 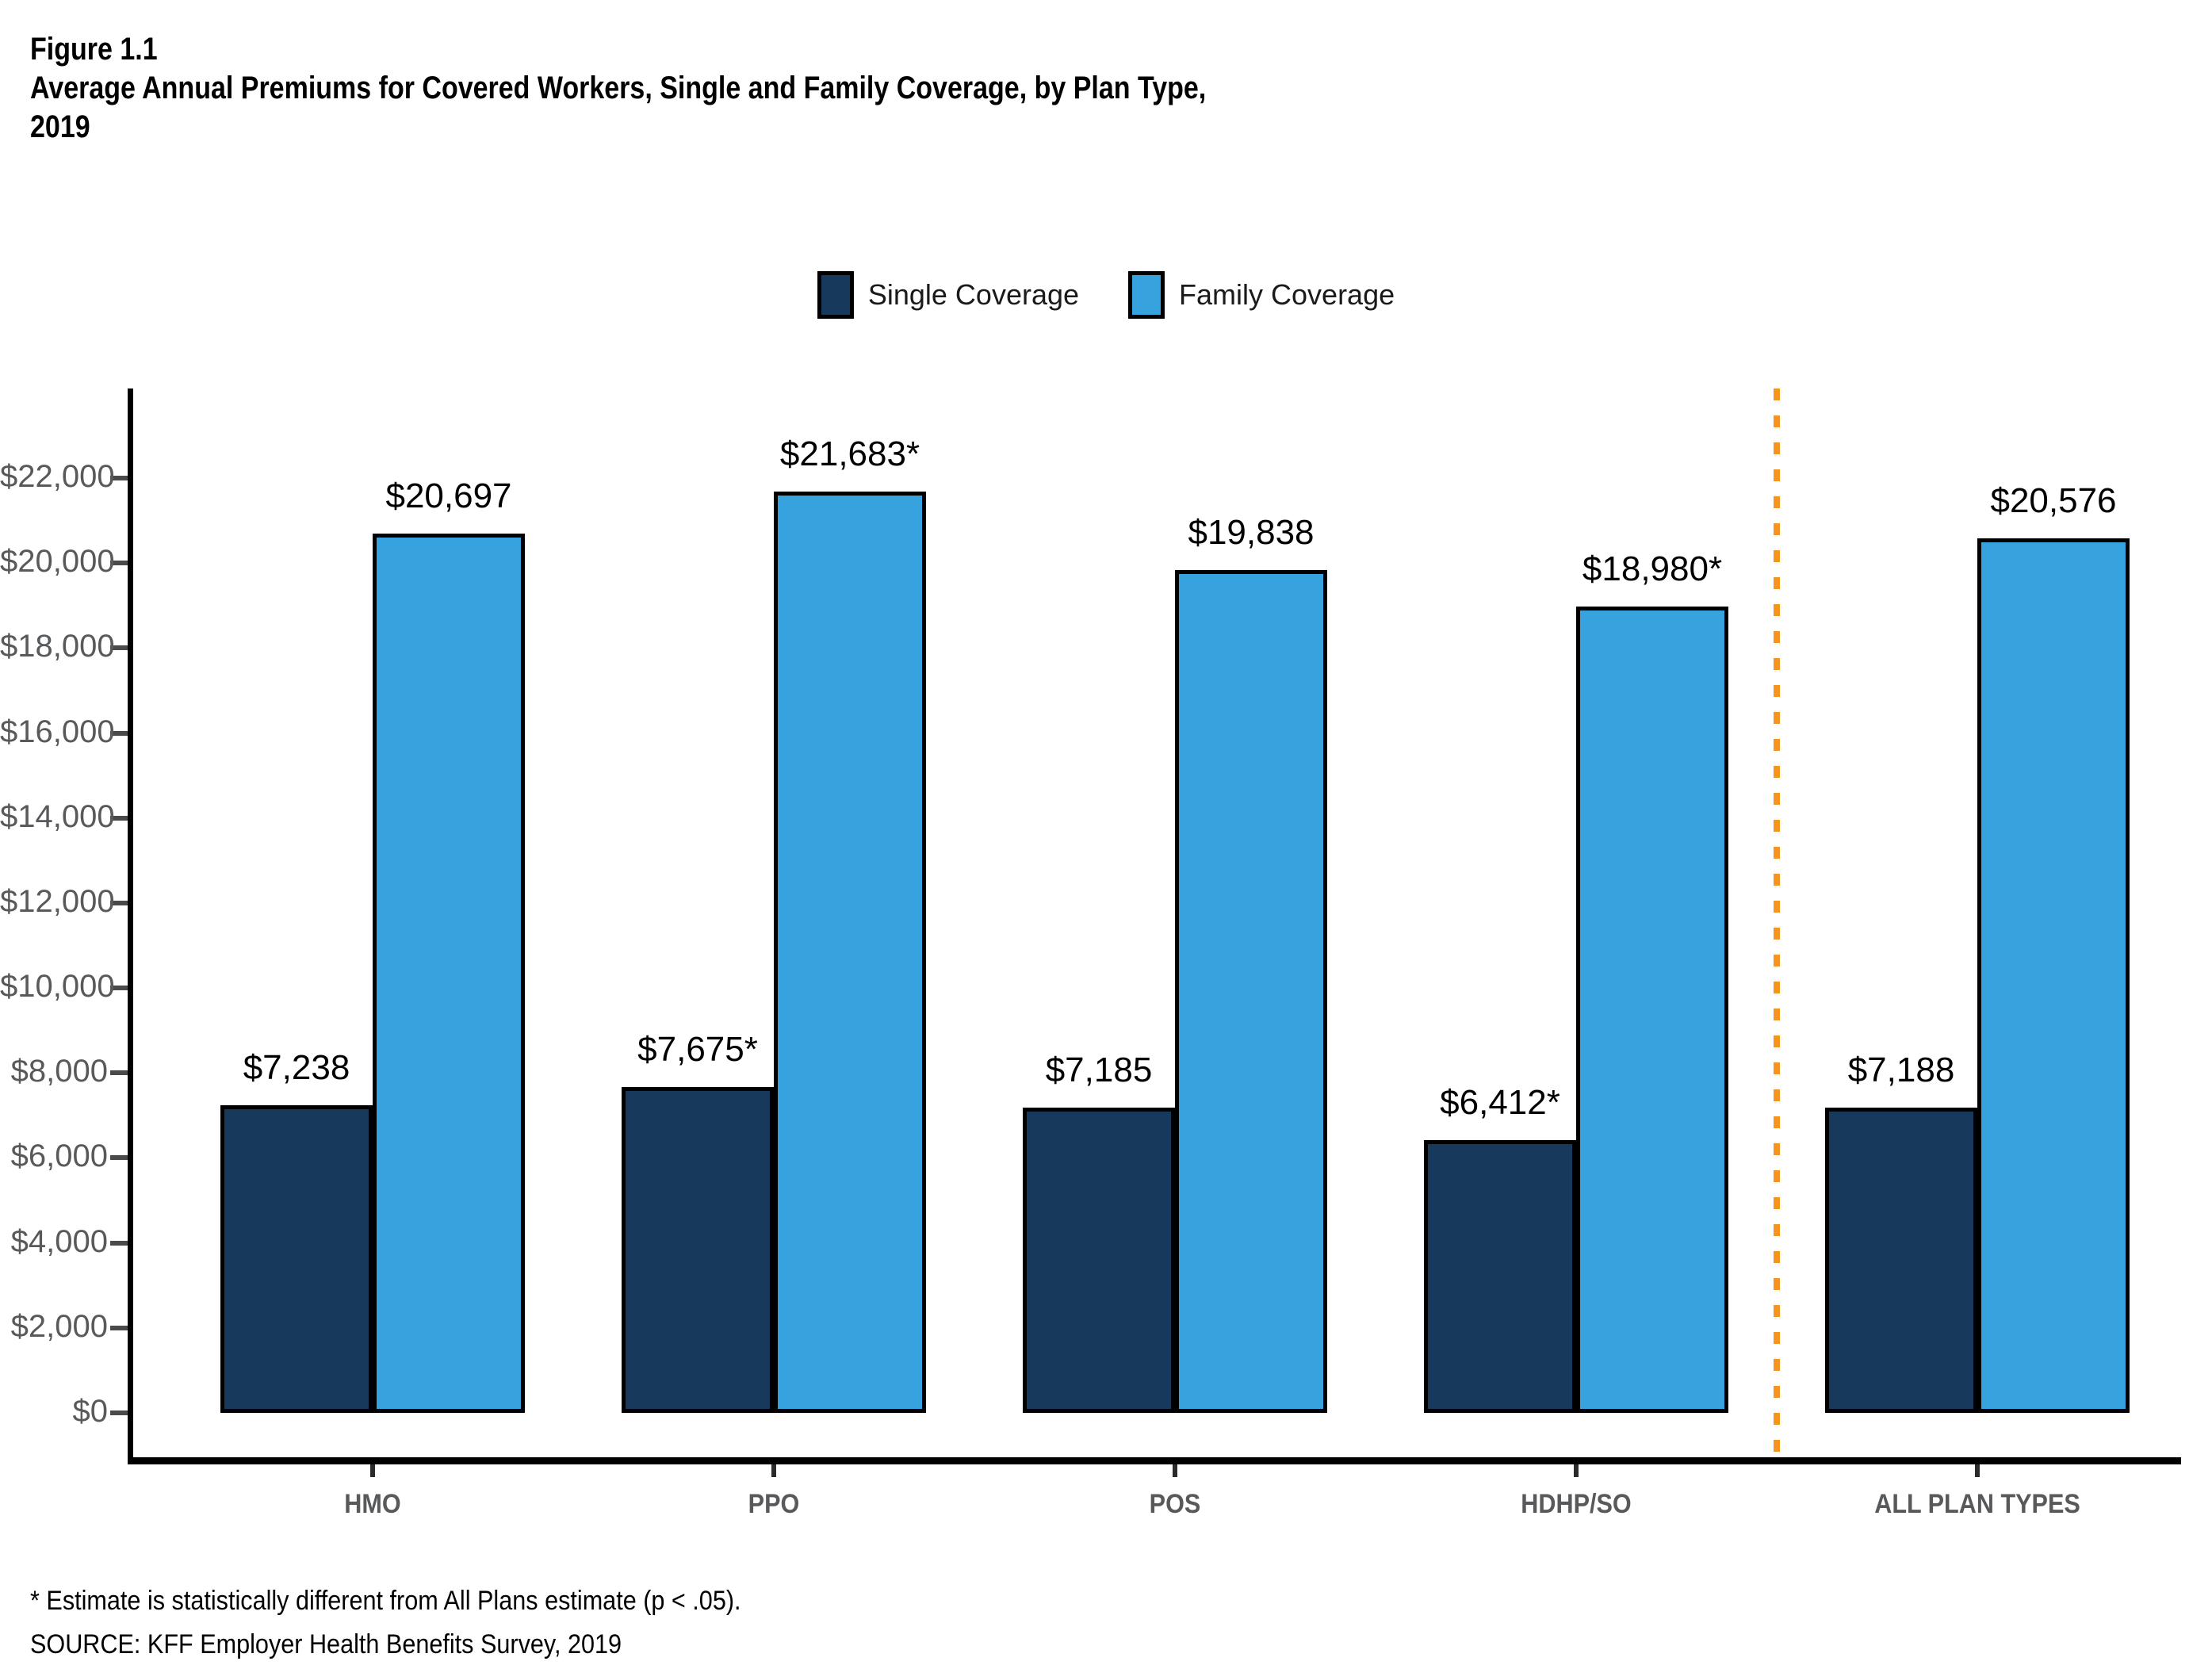 What do you see at coordinates (1146, 295) in the screenshot?
I see `family-coverage-swatch` at bounding box center [1146, 295].